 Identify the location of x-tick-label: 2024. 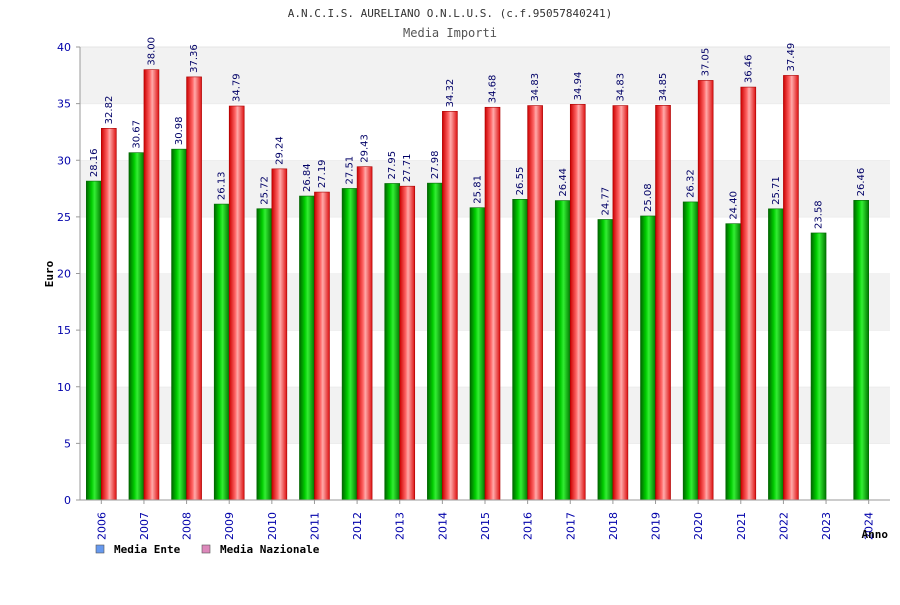
(869, 526).